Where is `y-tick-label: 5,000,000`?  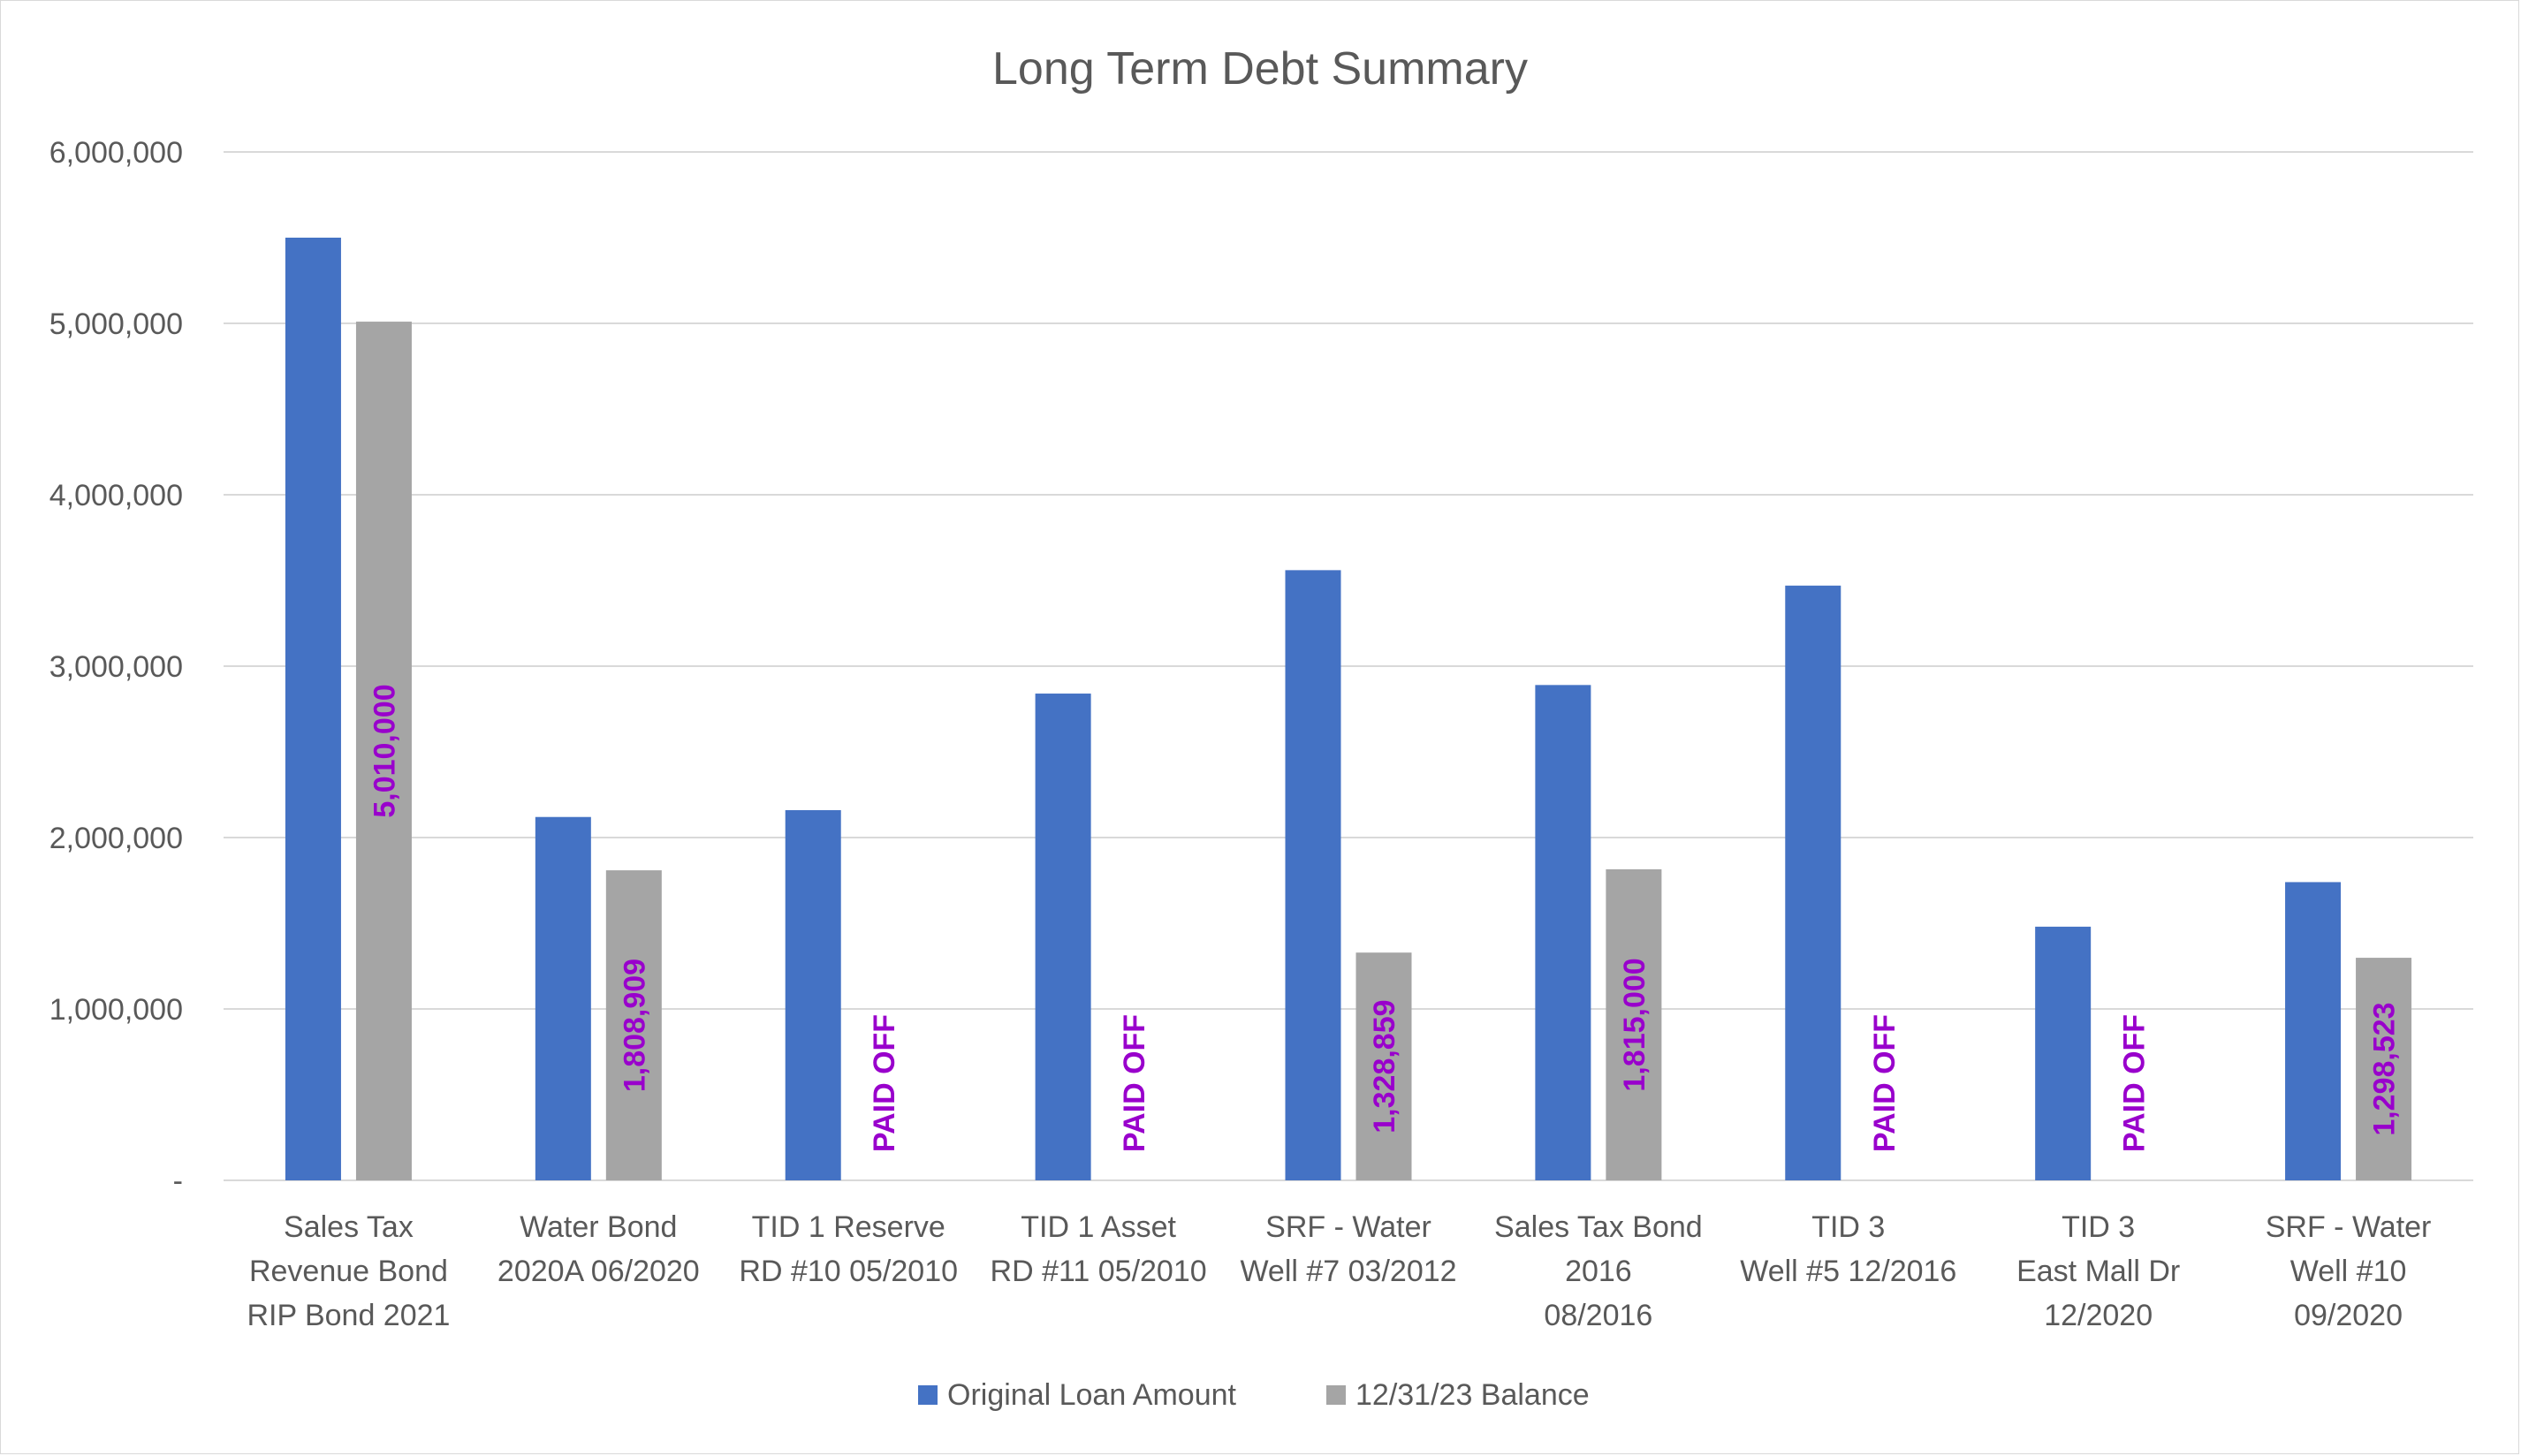 y-tick-label: 5,000,000 is located at coordinates (116, 324).